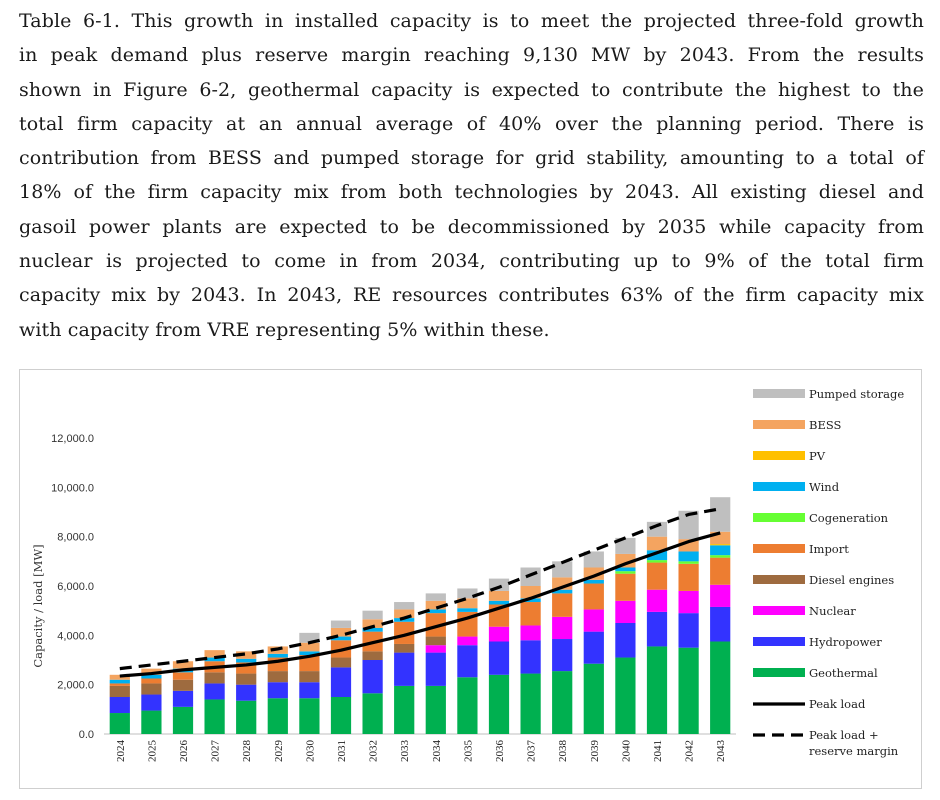 This screenshot has width=940, height=800. Describe the element at coordinates (342, 751) in the screenshot. I see `x-tick-label: 2031` at that location.